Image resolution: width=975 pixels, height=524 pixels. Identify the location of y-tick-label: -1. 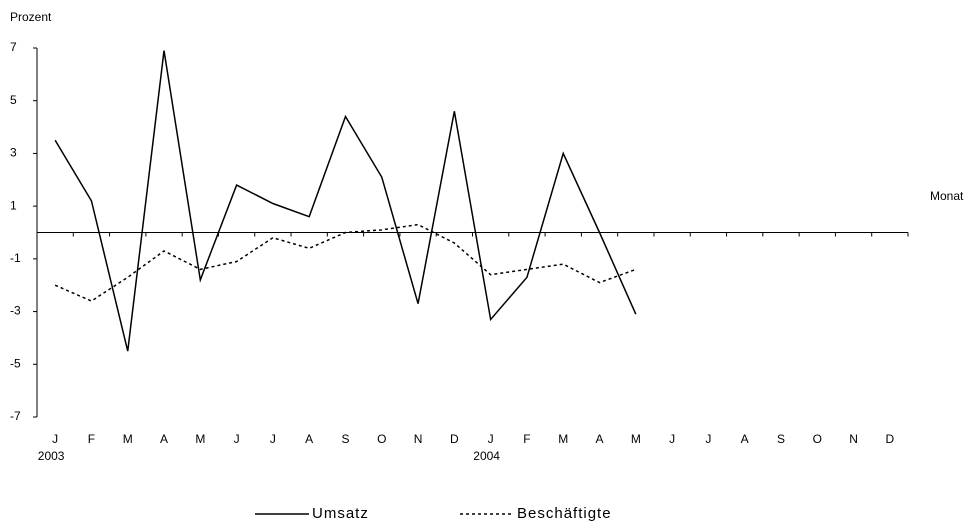
(15, 258).